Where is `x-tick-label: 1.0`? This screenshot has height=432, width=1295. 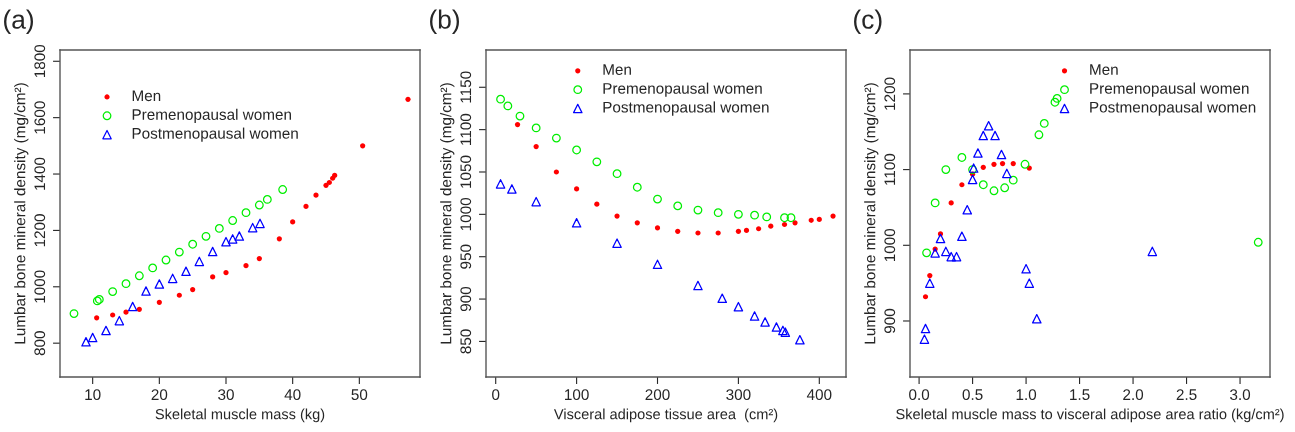 x-tick-label: 1.0 is located at coordinates (1026, 395).